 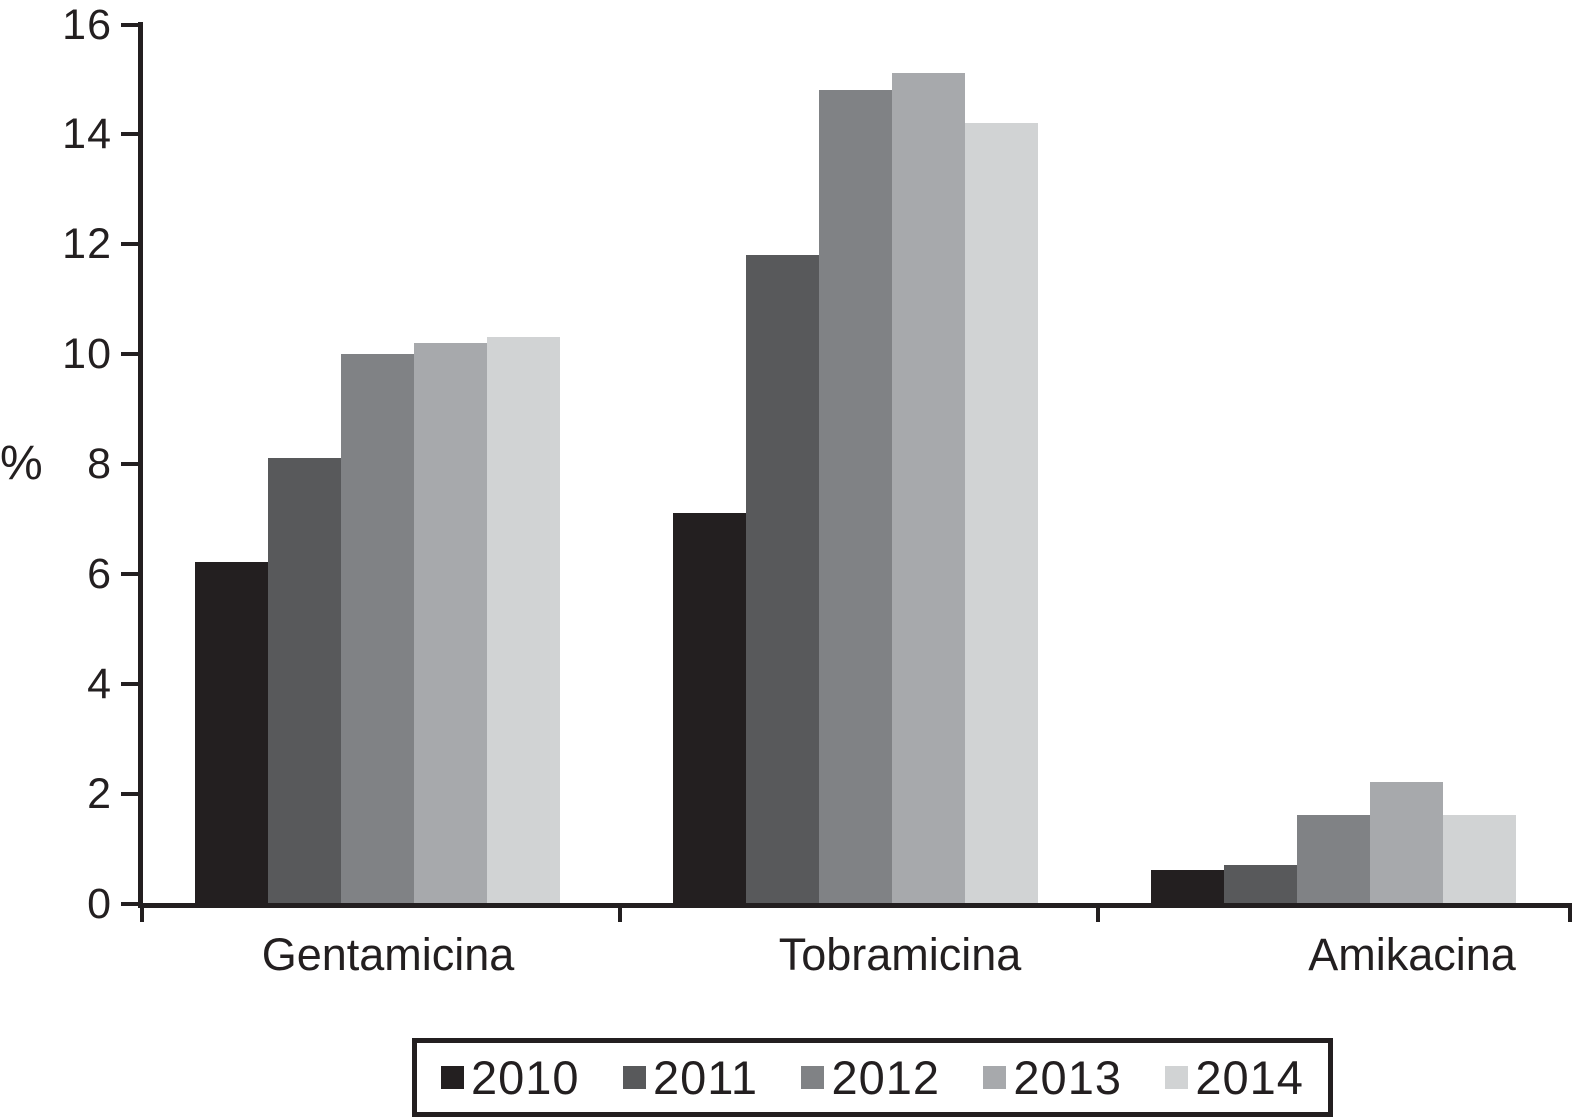 I want to click on legend-item: 2011, so click(x=690, y=1077).